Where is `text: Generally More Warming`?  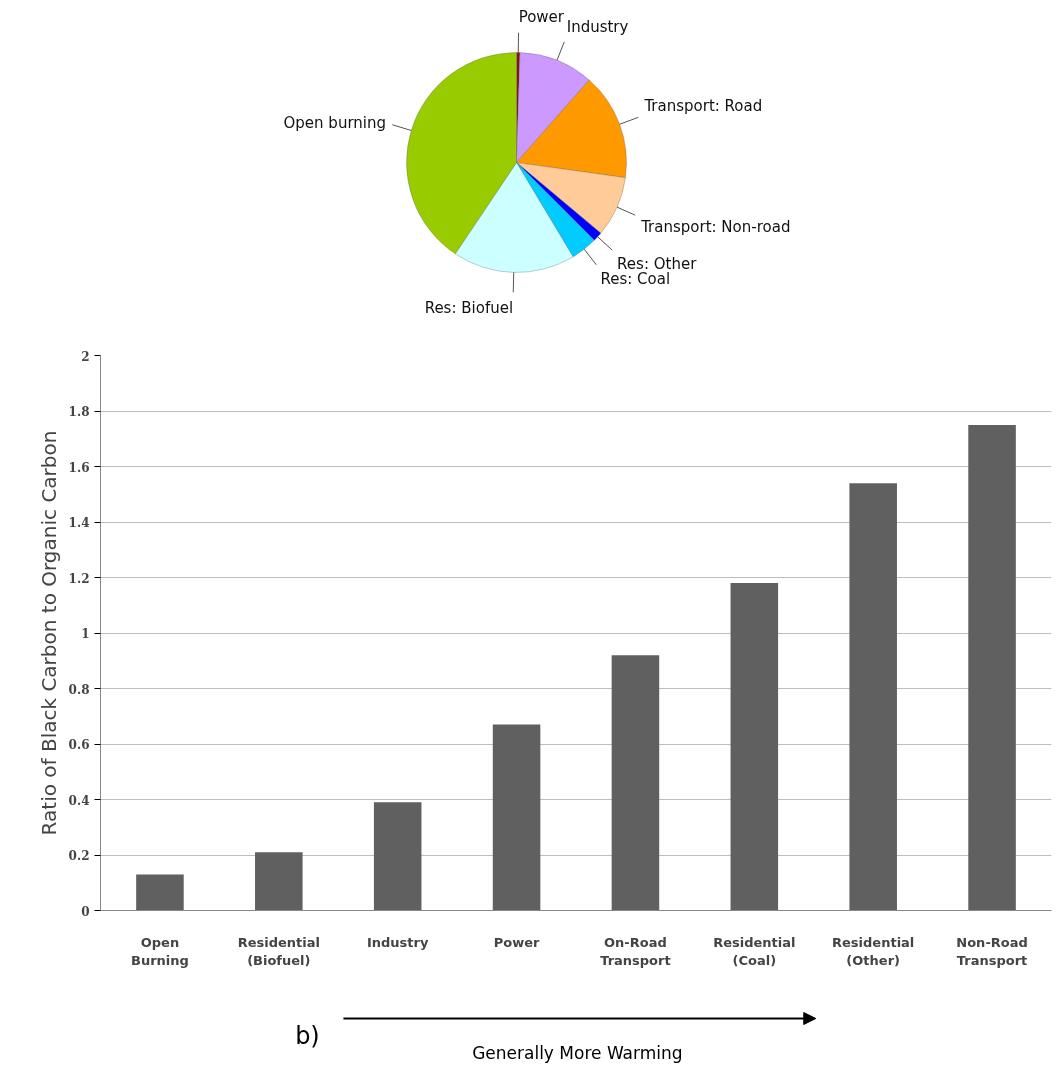
text: Generally More Warming is located at coordinates (577, 1052).